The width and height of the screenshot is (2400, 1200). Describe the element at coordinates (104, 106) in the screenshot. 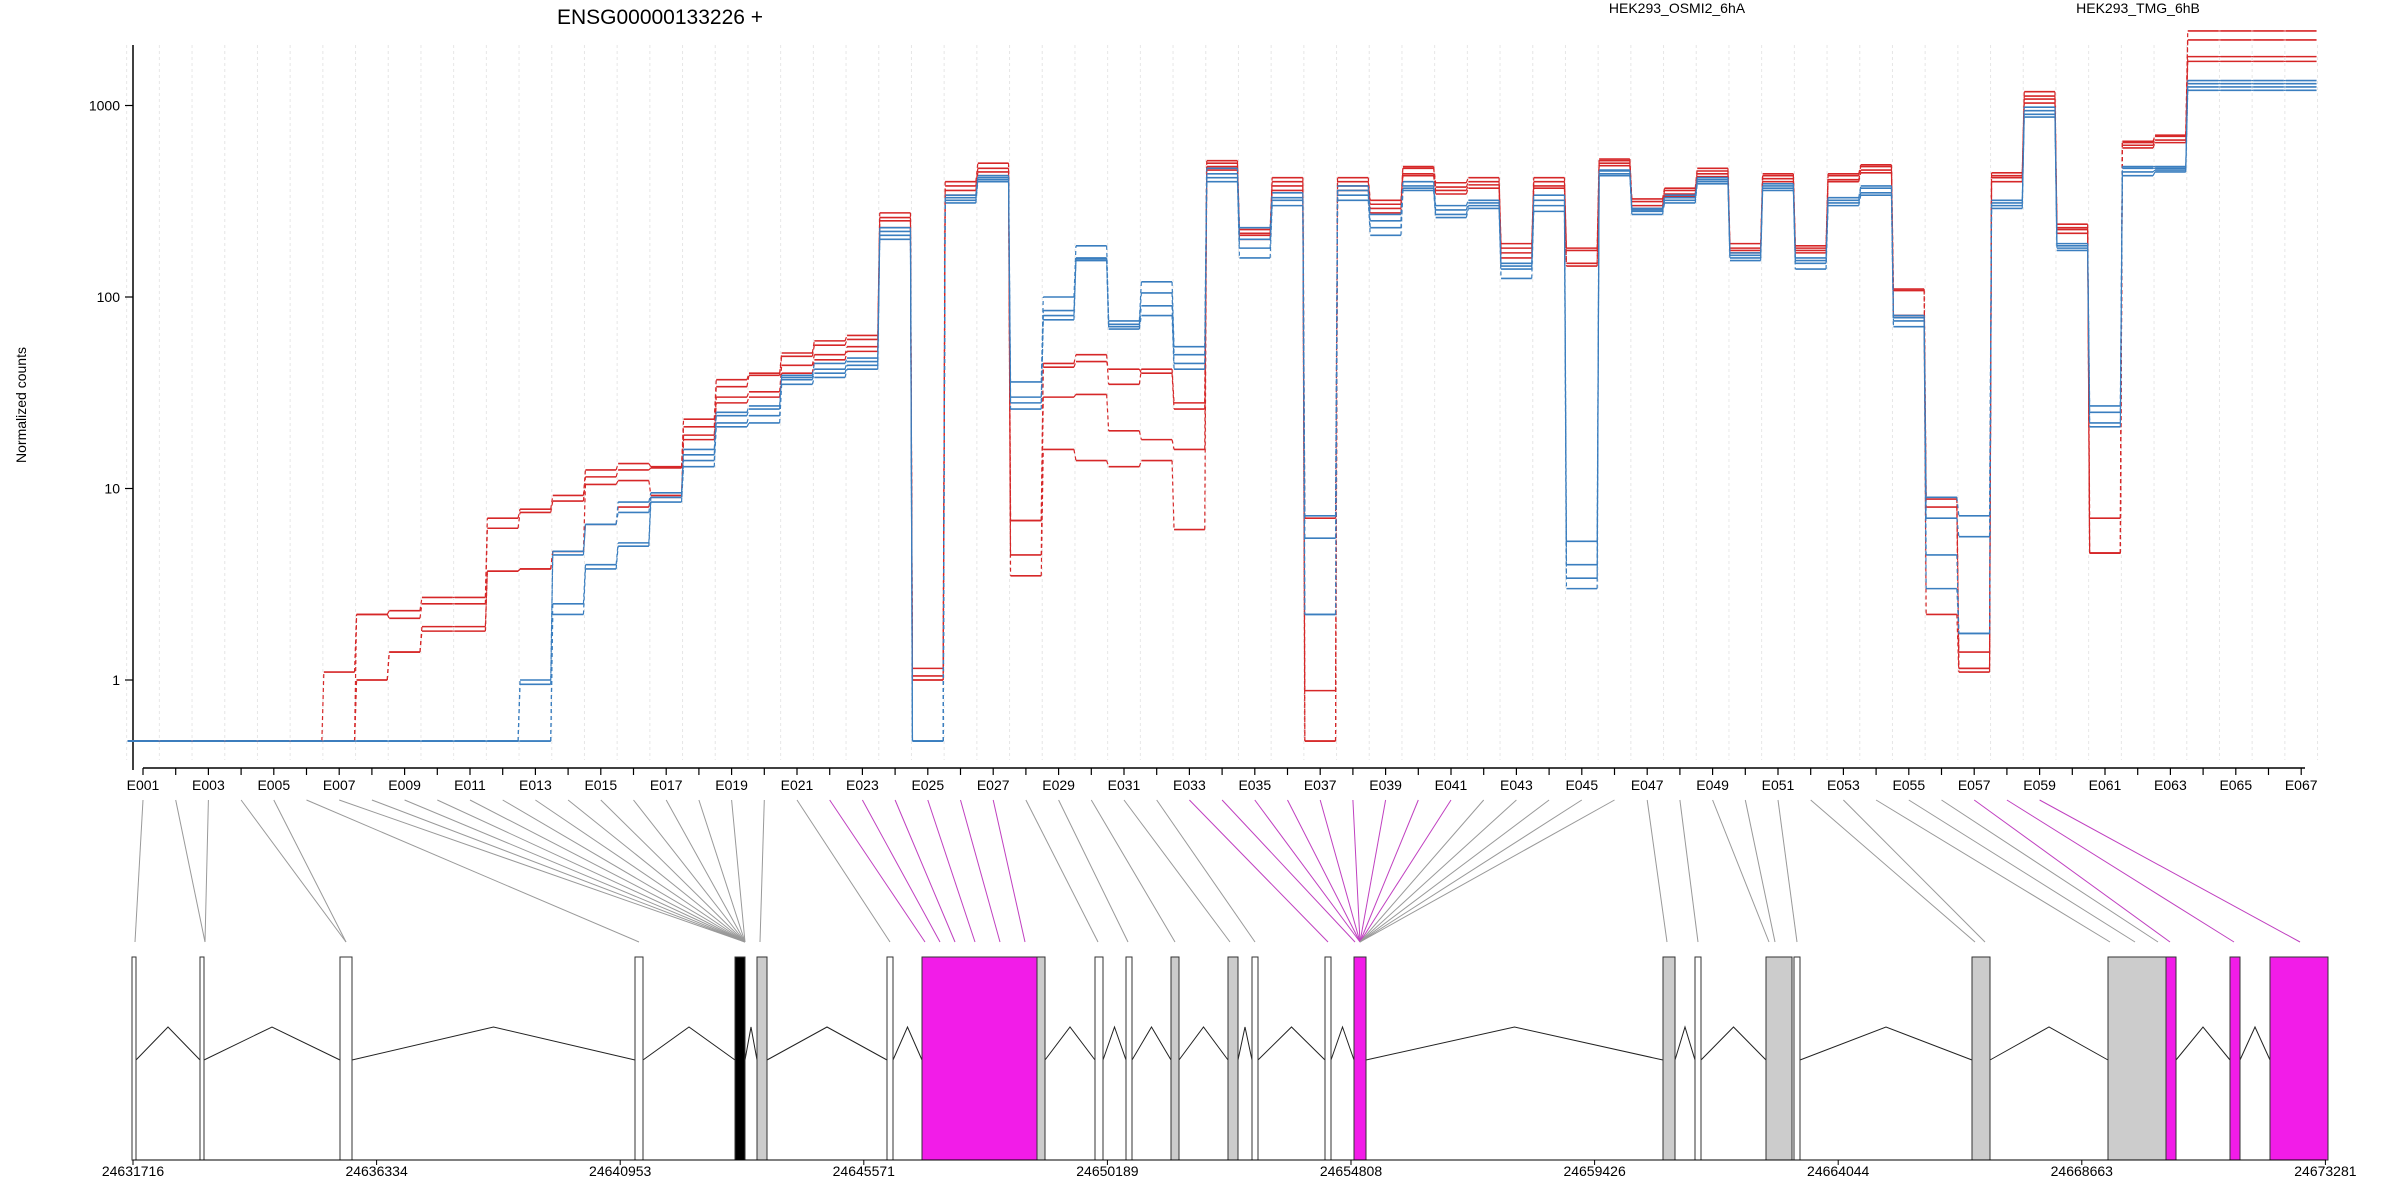

I see `y-tick-label: 1000` at that location.